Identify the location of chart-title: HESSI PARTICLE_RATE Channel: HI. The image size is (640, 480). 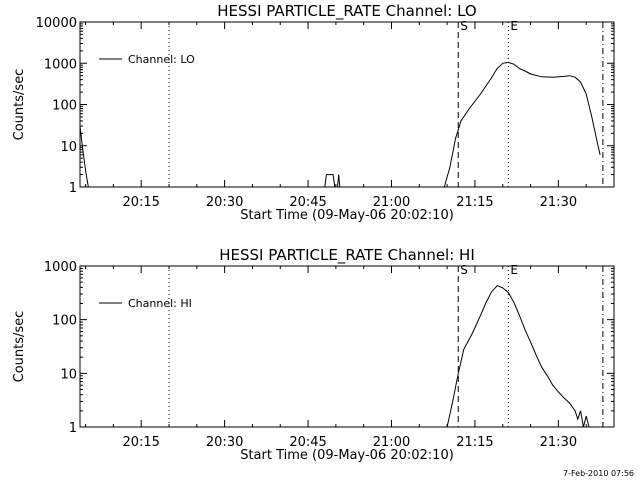
(347, 255).